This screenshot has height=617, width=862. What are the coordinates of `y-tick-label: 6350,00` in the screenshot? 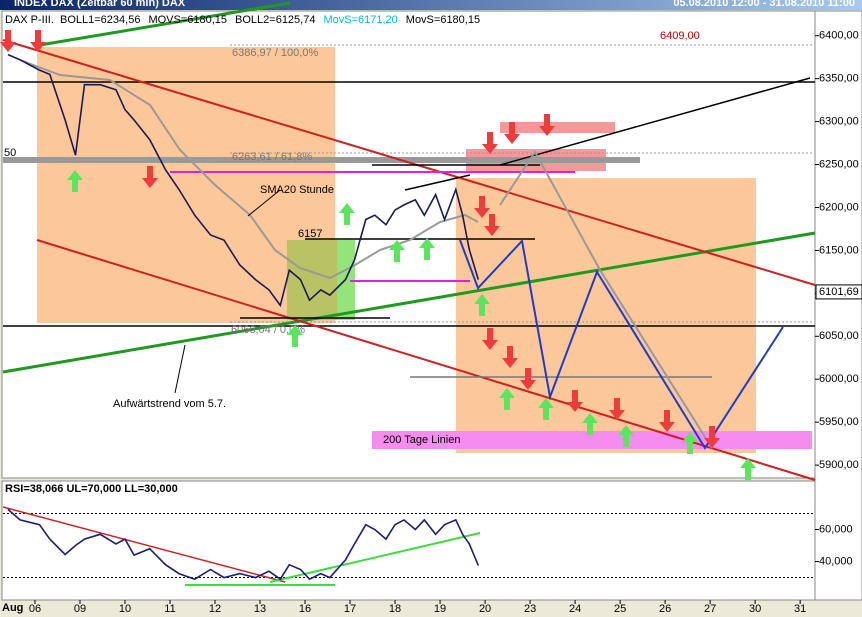 It's located at (839, 79).